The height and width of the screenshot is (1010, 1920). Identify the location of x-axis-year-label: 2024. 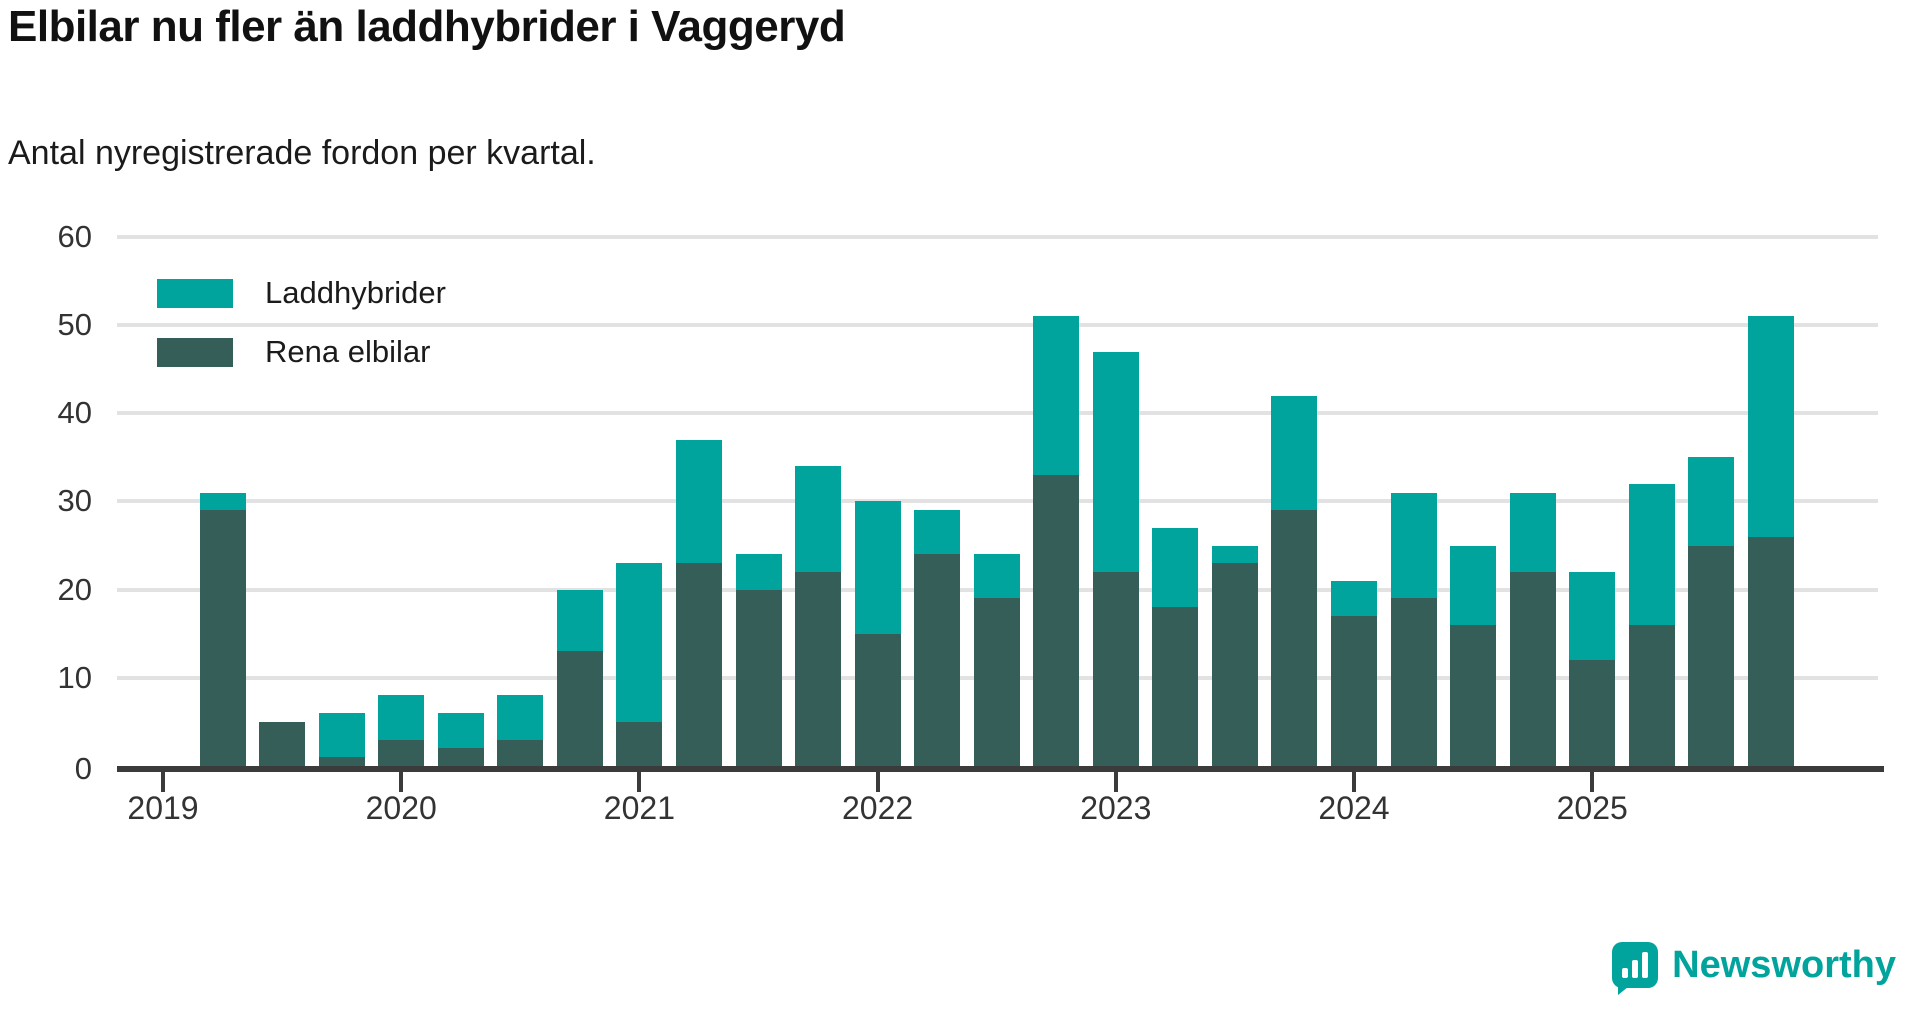
(1354, 808).